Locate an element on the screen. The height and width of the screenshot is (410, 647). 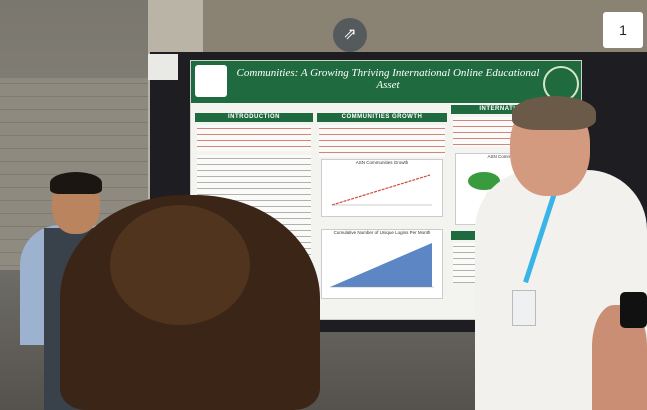
growth-chart-title: ASN Communities Growth is located at coordinates (382, 162).